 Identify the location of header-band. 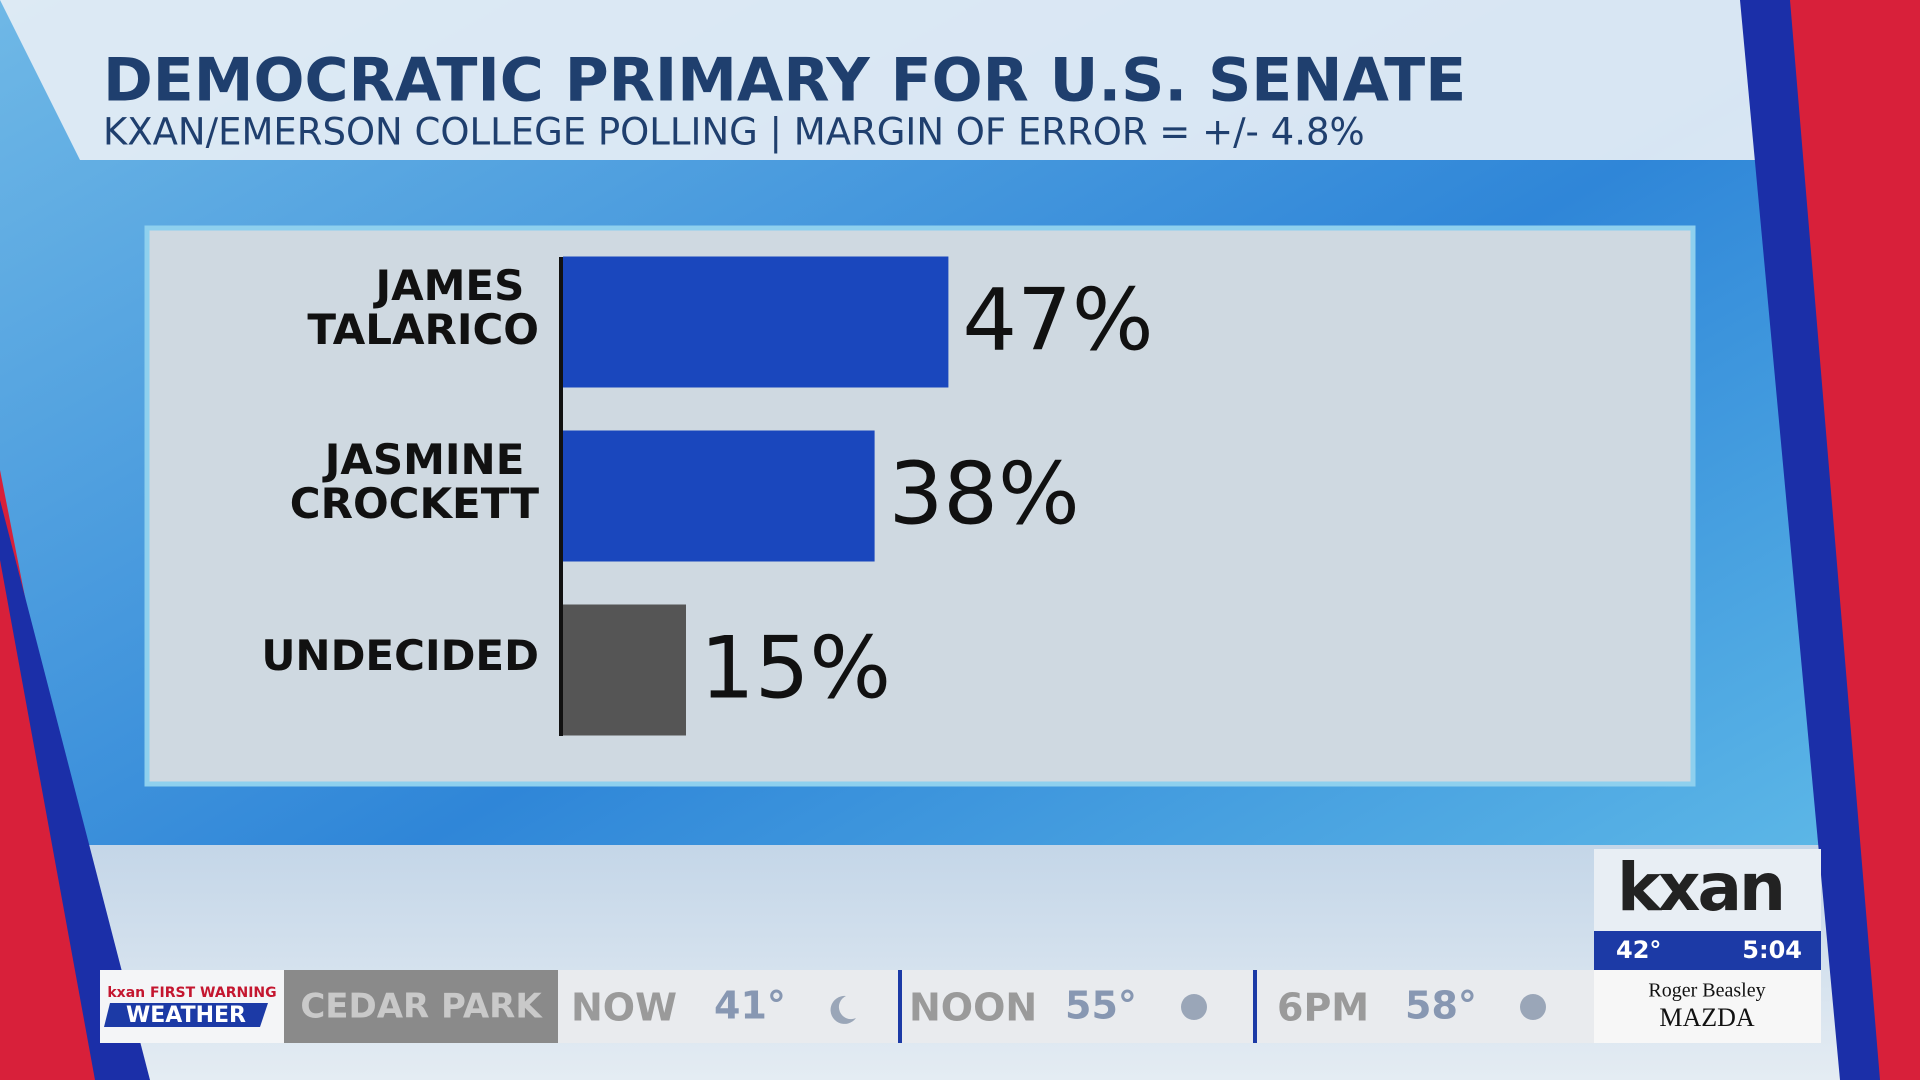
(882, 80).